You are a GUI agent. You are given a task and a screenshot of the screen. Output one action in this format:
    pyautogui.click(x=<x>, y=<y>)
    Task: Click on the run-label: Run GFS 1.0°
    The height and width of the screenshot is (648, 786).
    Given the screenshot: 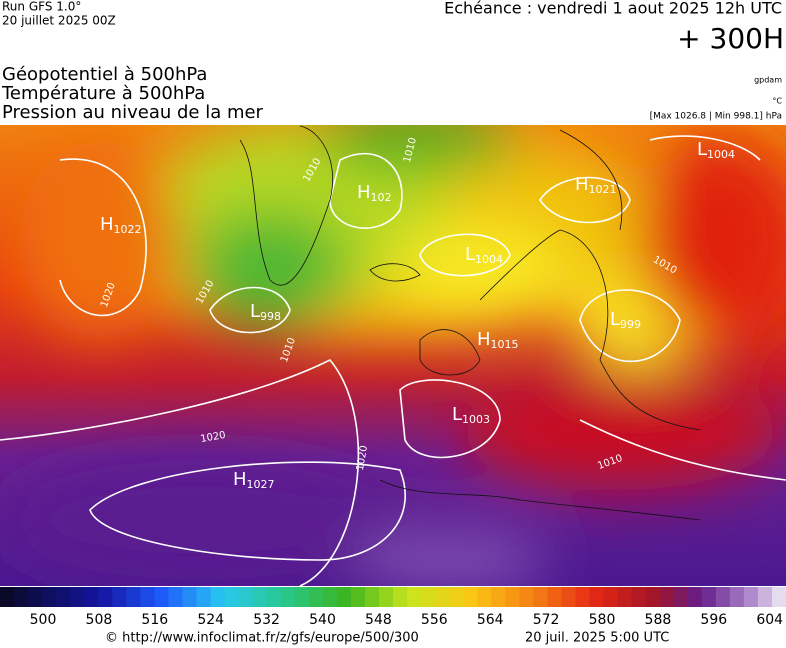 What is the action you would take?
    pyautogui.click(x=41, y=7)
    